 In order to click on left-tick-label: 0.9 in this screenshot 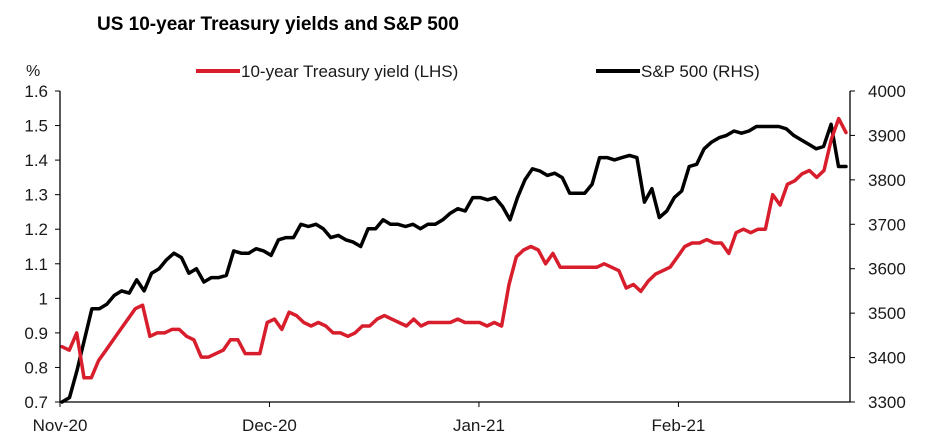, I will do `click(36, 333)`.